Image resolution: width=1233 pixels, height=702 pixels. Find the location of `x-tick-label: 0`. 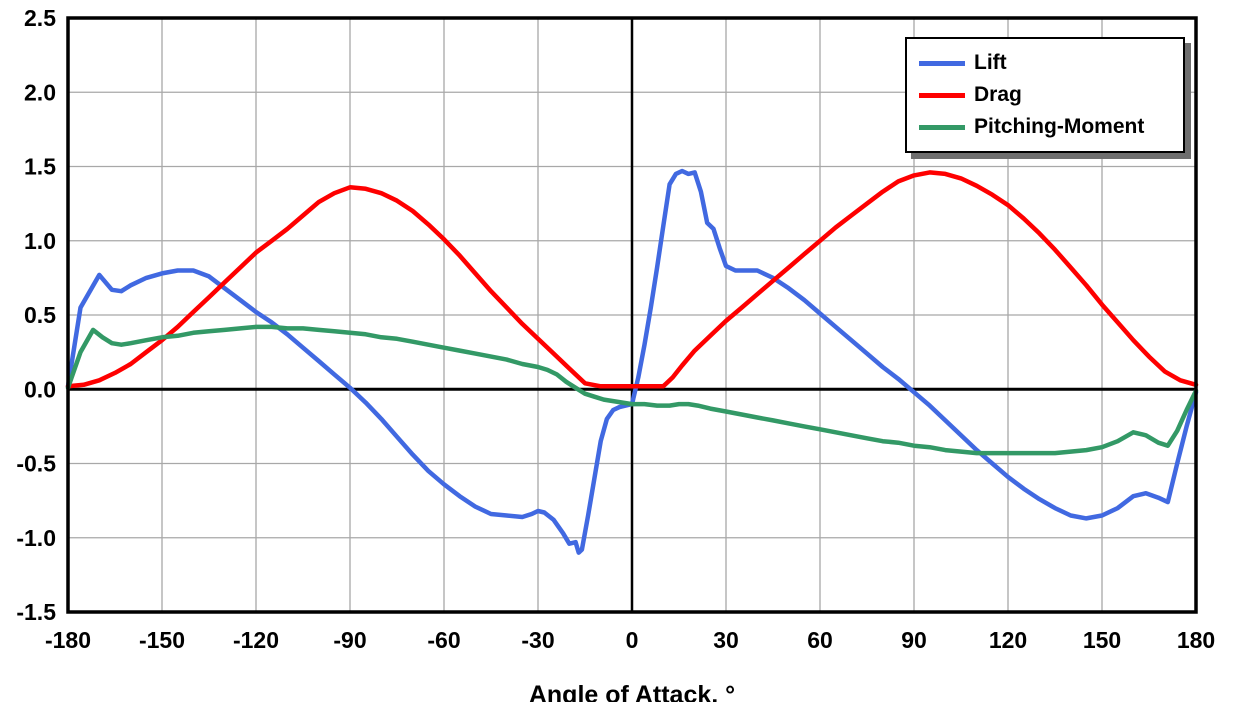

x-tick-label: 0 is located at coordinates (632, 640).